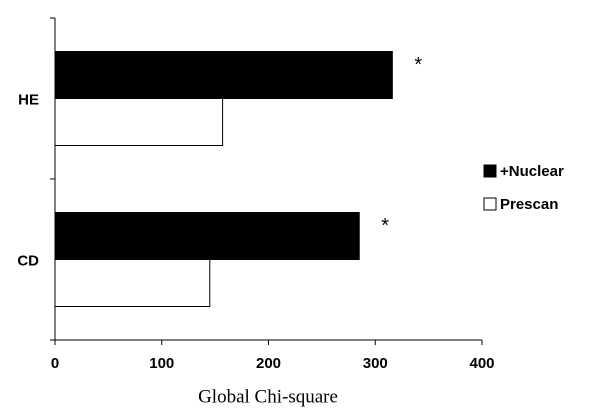 This screenshot has height=413, width=611. What do you see at coordinates (268, 363) in the screenshot?
I see `x-tick-label: 200` at bounding box center [268, 363].